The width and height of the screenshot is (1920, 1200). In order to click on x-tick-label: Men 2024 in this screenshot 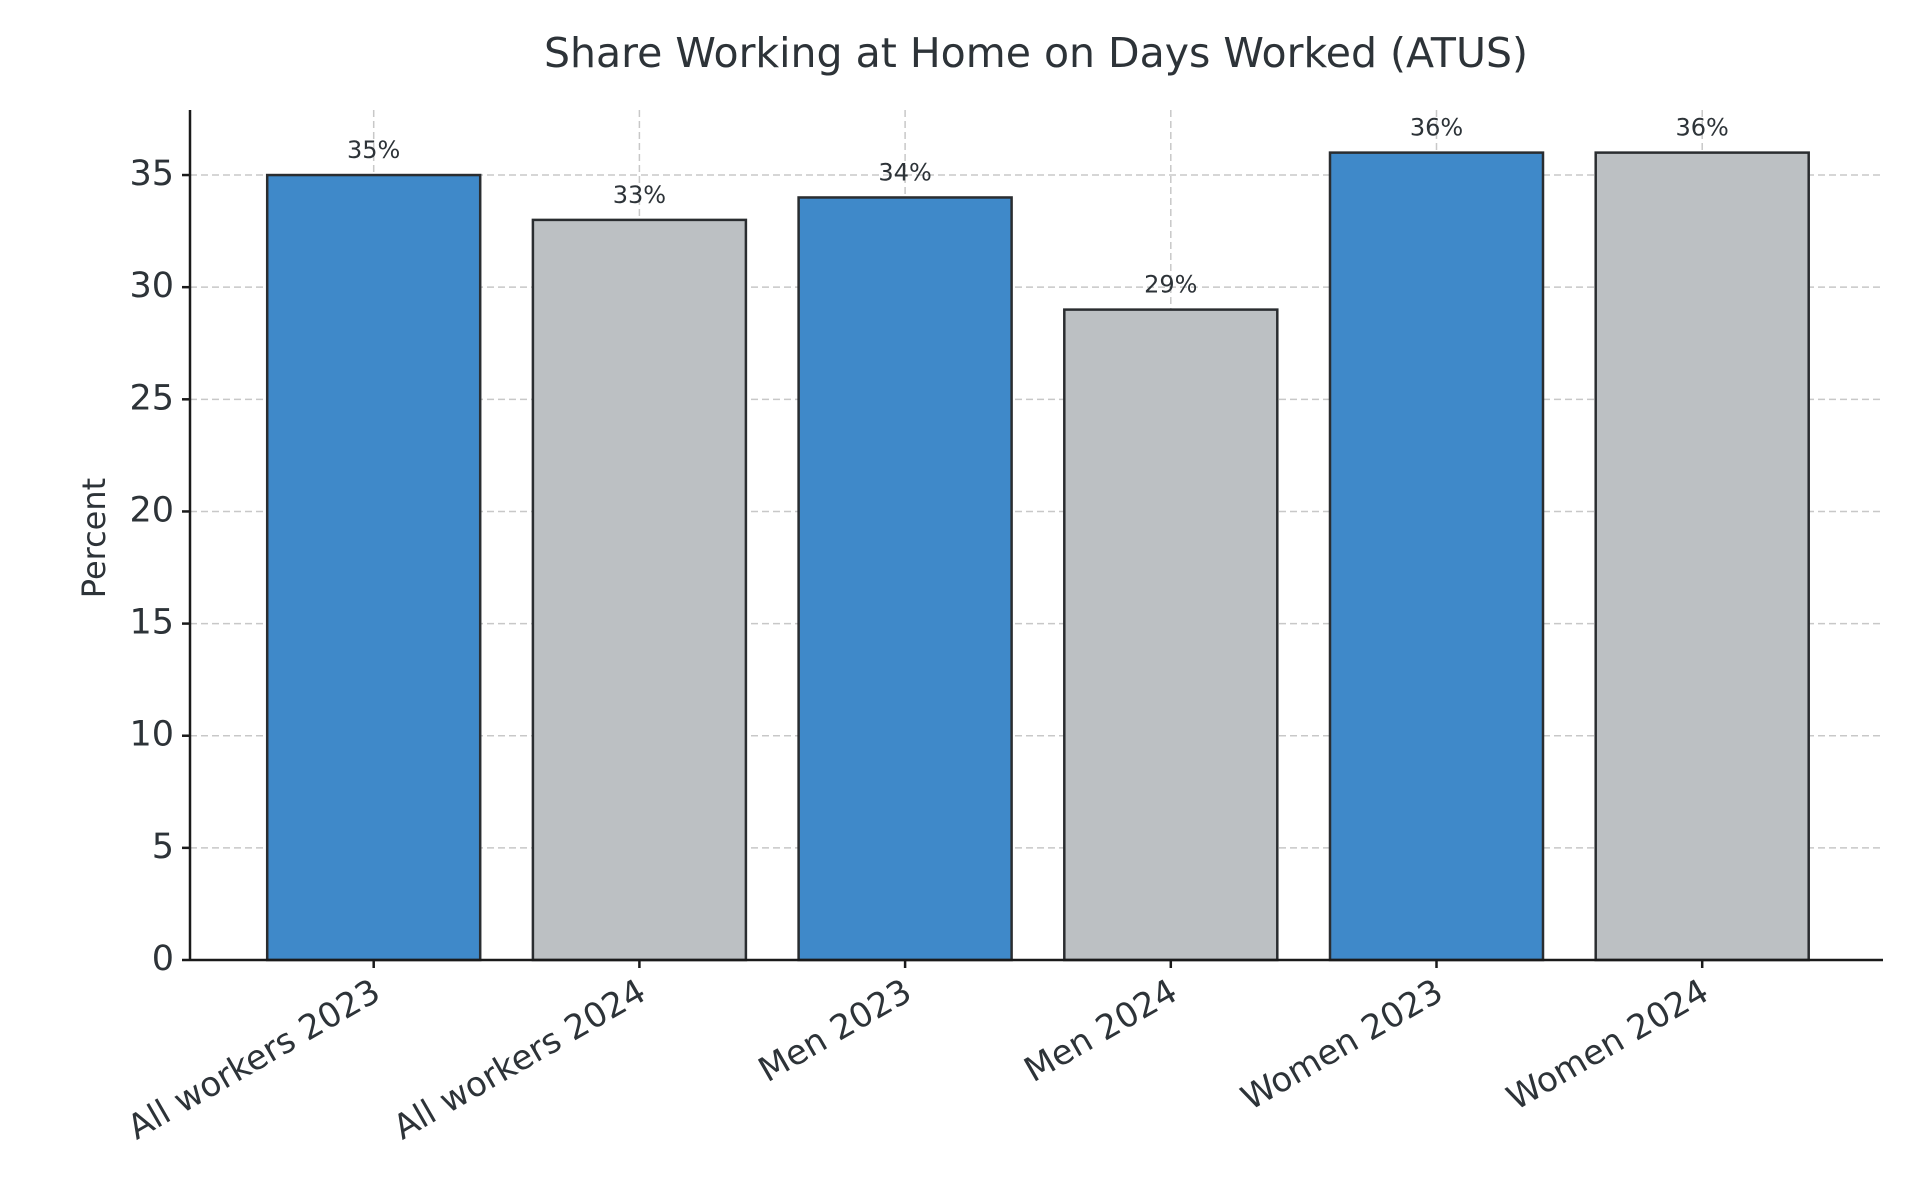, I will do `click(1101, 1030)`.